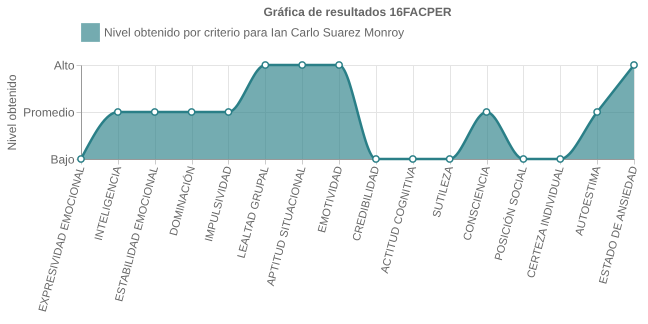 This screenshot has height=324, width=648. What do you see at coordinates (12, 112) in the screenshot?
I see `y-axis-title: Nivel obtenido` at bounding box center [12, 112].